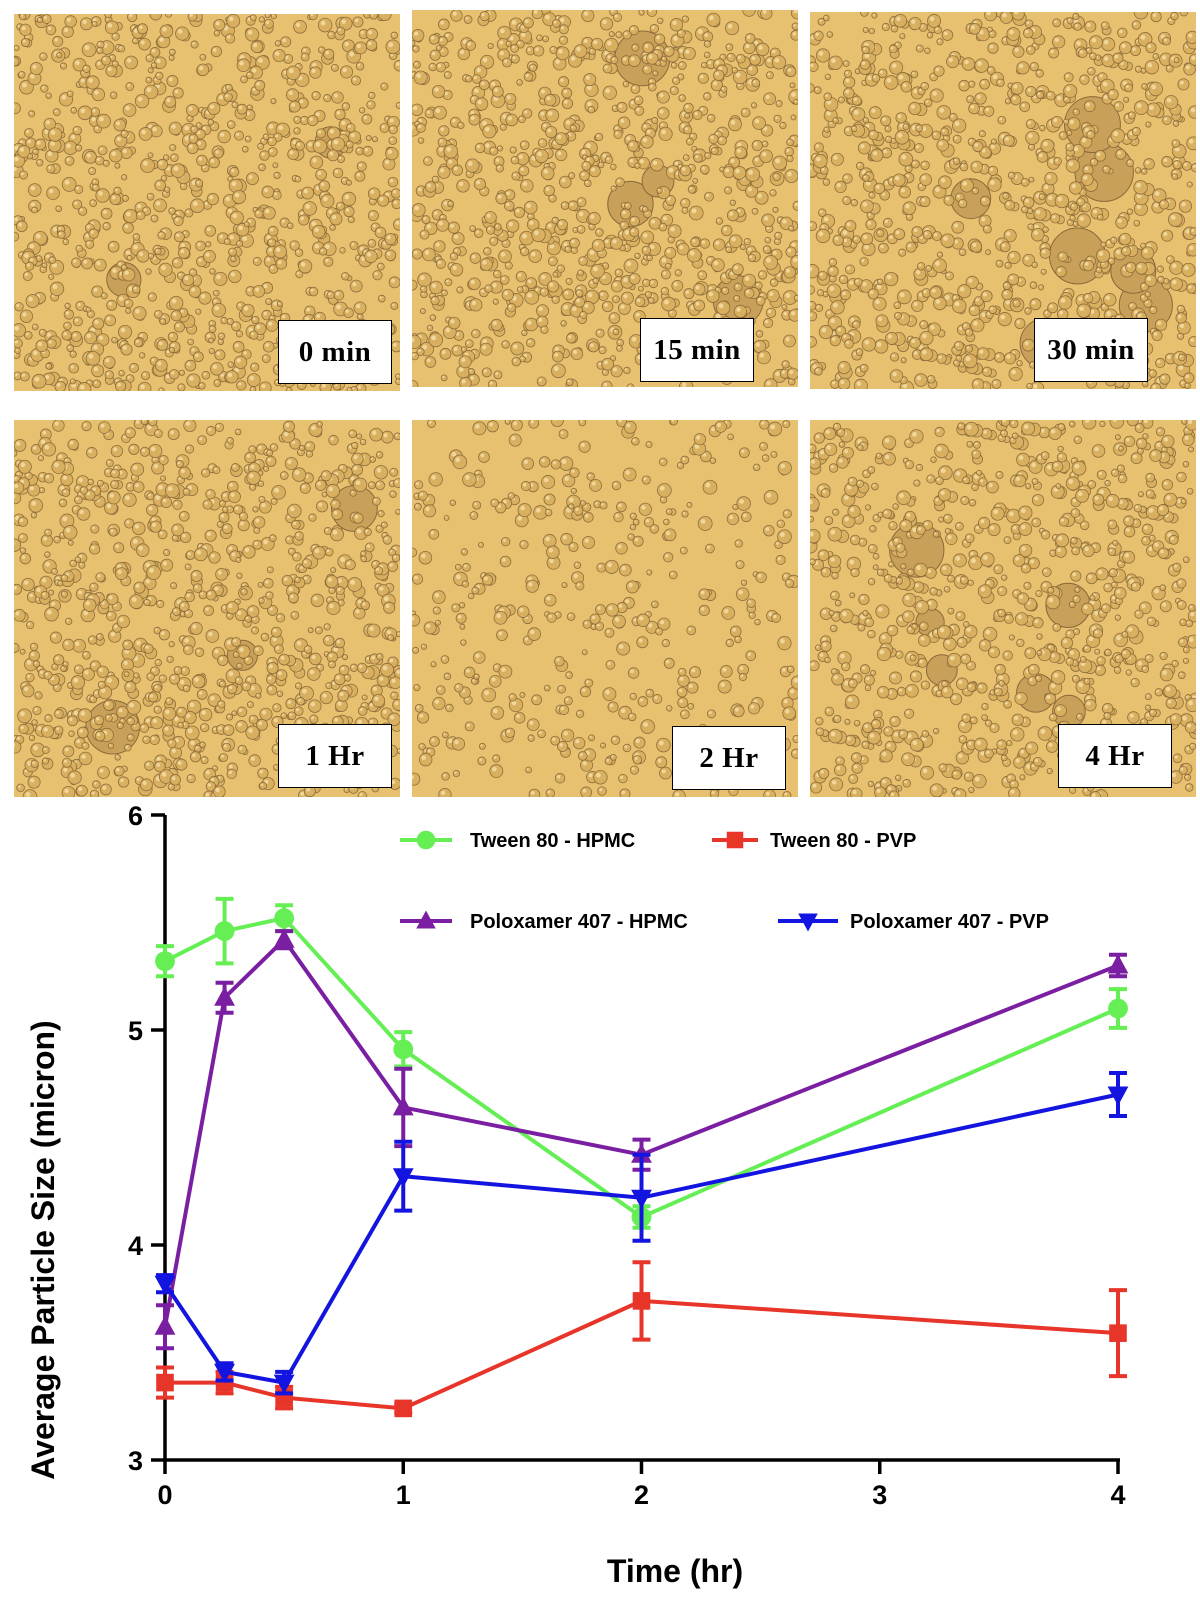  What do you see at coordinates (135, 1246) in the screenshot?
I see `y-tick-label: 4` at bounding box center [135, 1246].